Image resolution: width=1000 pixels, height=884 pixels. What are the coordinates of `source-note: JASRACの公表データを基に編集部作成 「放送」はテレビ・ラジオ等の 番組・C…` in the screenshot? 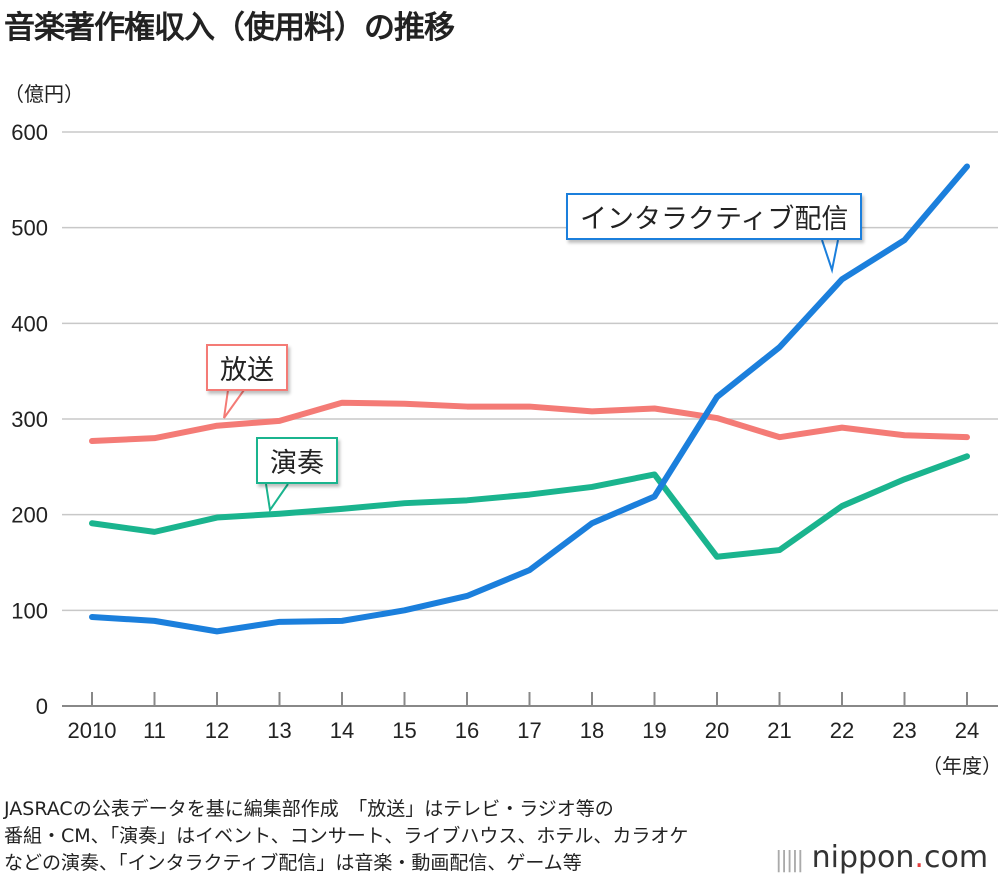 It's located at (394, 836).